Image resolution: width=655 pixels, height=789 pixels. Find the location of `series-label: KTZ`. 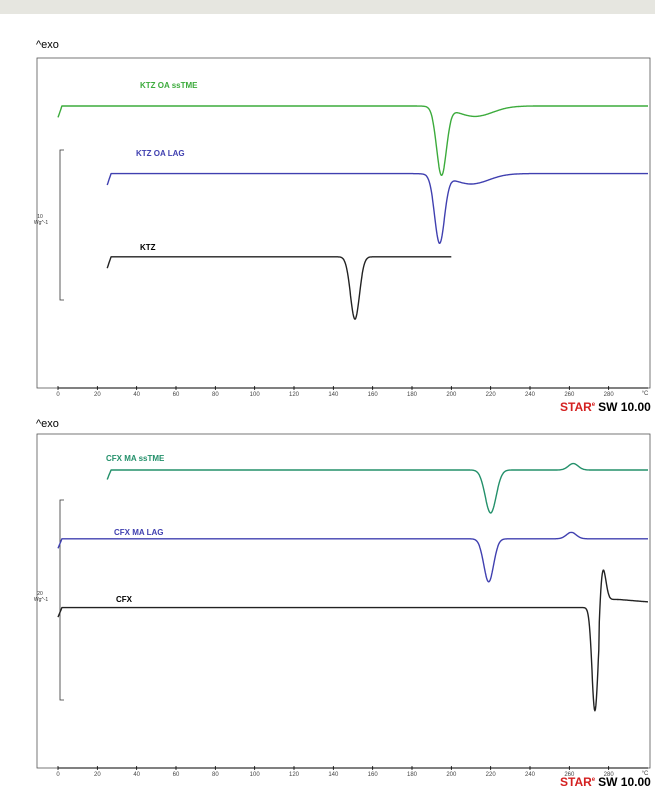

series-label: KTZ is located at coordinates (148, 247).